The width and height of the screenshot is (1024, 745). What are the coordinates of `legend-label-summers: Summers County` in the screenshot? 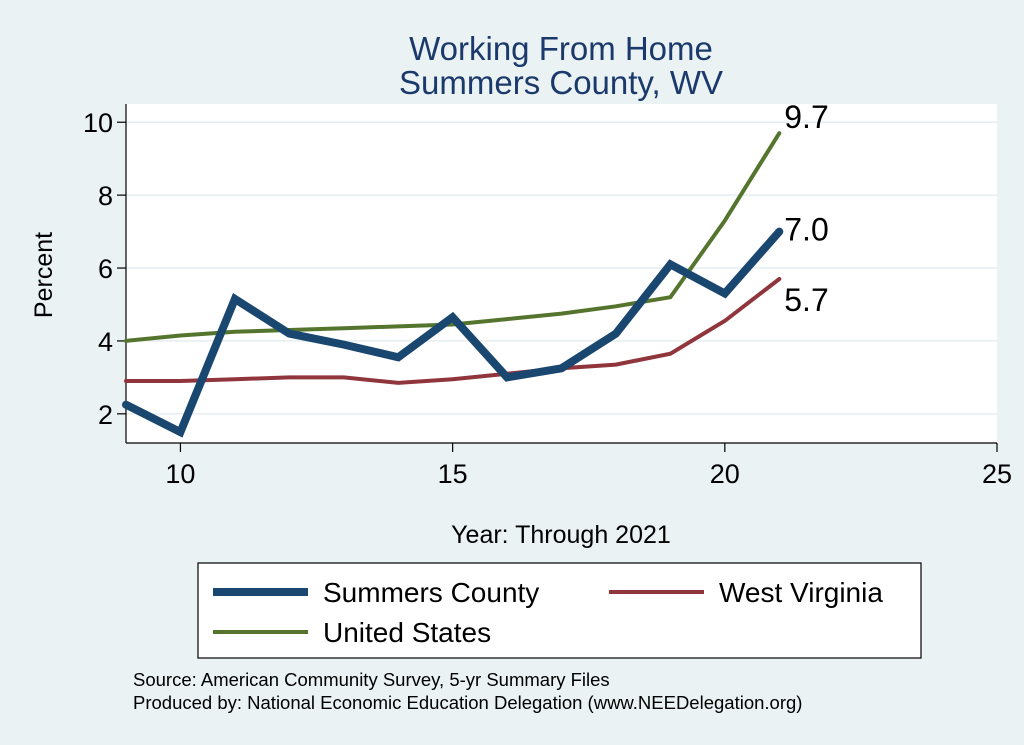 It's located at (431, 592).